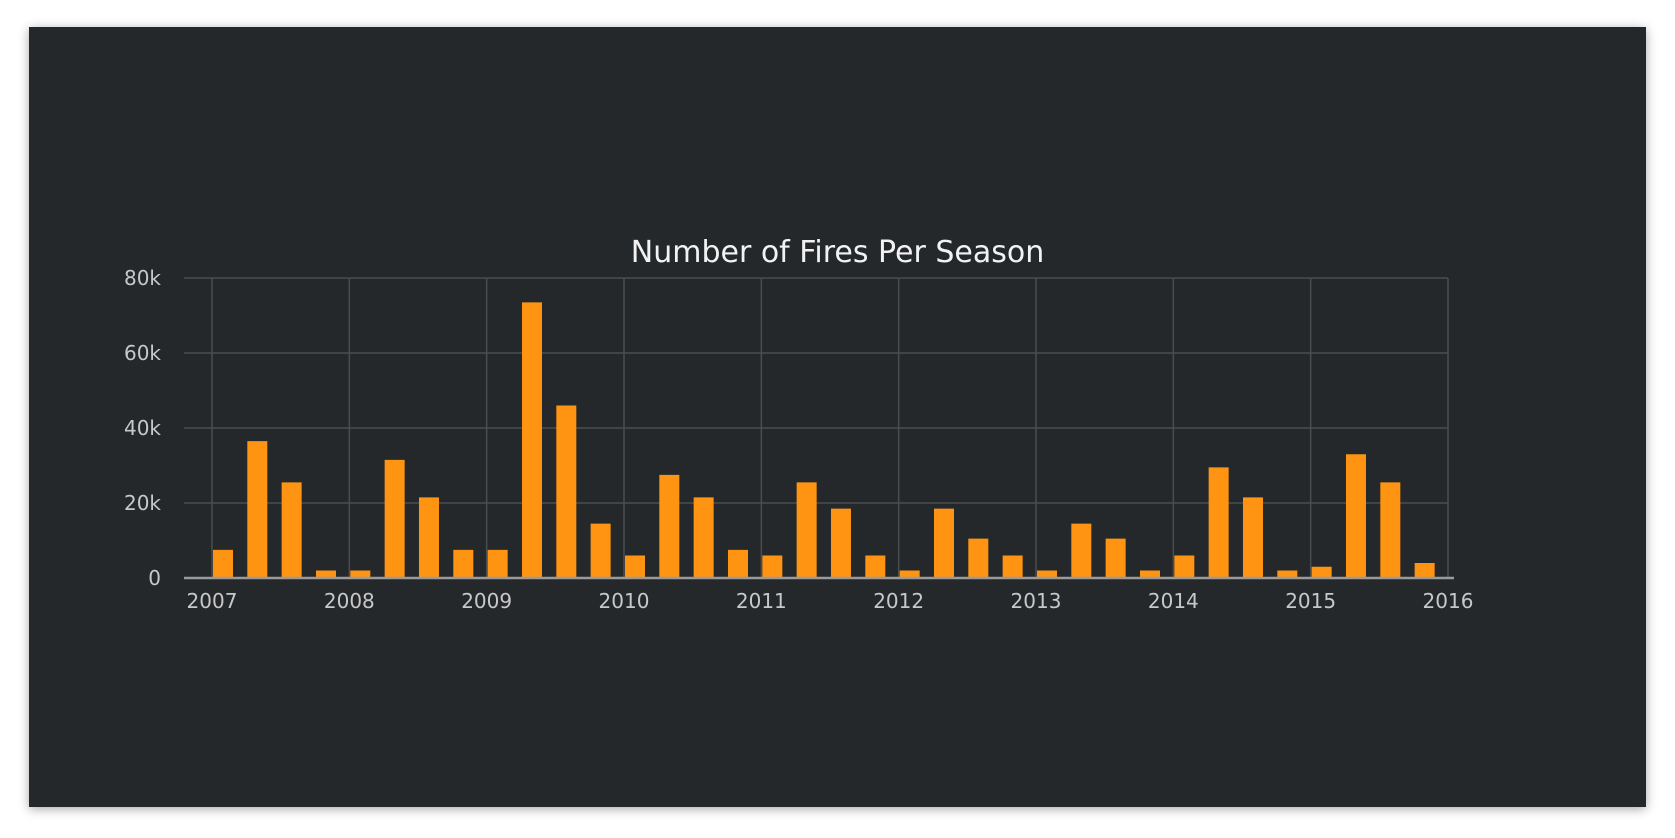  What do you see at coordinates (212, 601) in the screenshot?
I see `x-tick-label: 2007` at bounding box center [212, 601].